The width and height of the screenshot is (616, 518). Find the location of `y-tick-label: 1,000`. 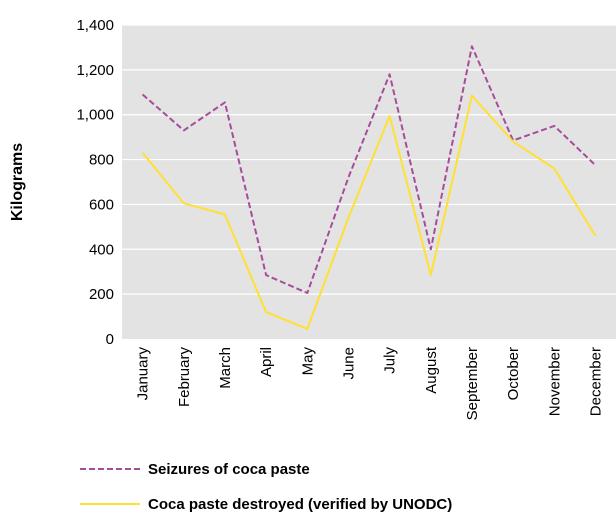

y-tick-label: 1,000 is located at coordinates (95, 115).